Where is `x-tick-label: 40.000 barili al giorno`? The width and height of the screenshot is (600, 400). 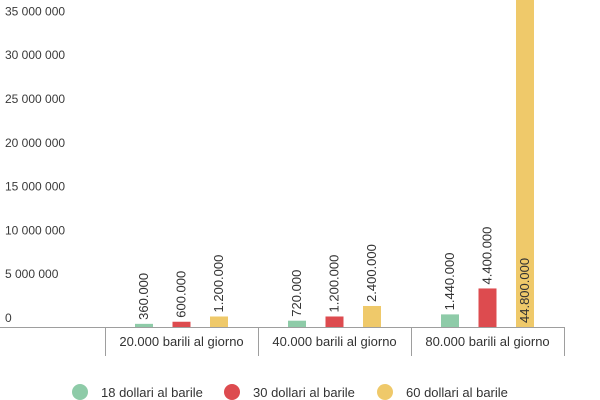 x-tick-label: 40.000 barili al giorno is located at coordinates (334, 341).